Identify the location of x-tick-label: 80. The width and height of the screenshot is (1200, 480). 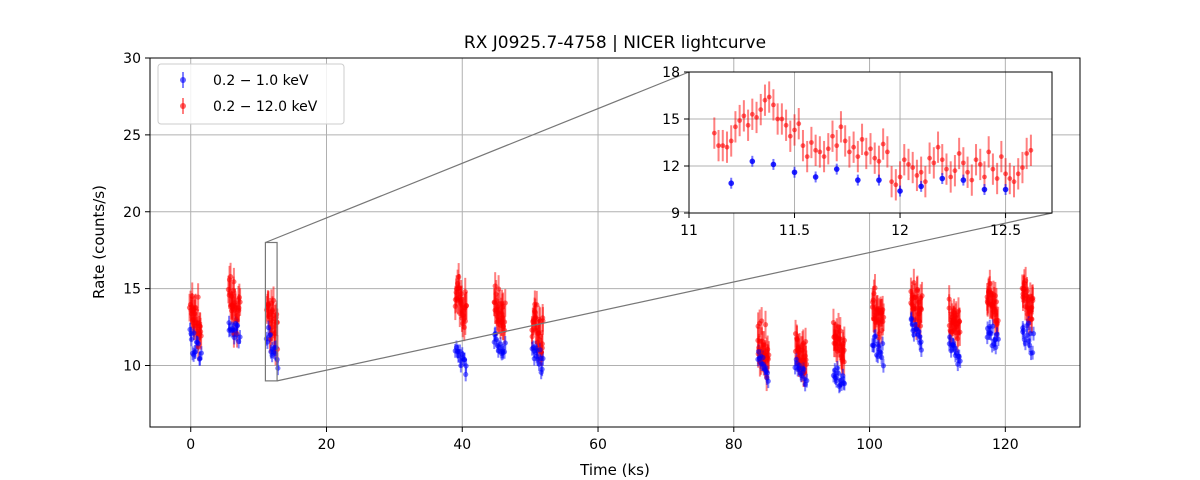
(734, 445).